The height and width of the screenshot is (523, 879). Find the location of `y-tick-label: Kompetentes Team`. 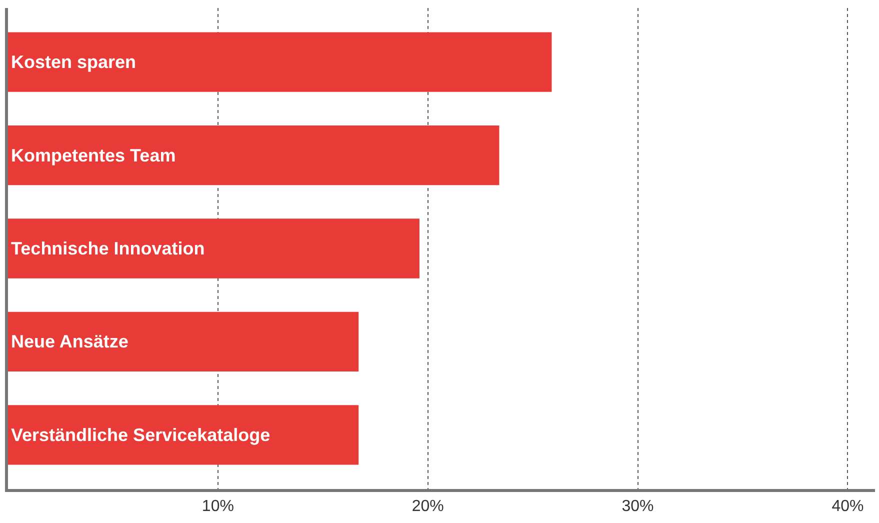

y-tick-label: Kompetentes Team is located at coordinates (93, 155).